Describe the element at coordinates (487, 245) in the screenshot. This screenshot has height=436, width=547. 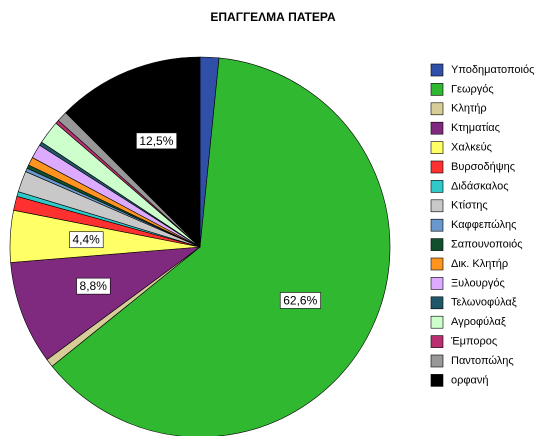
I see `legend-label: Σαπουνοποιός` at that location.